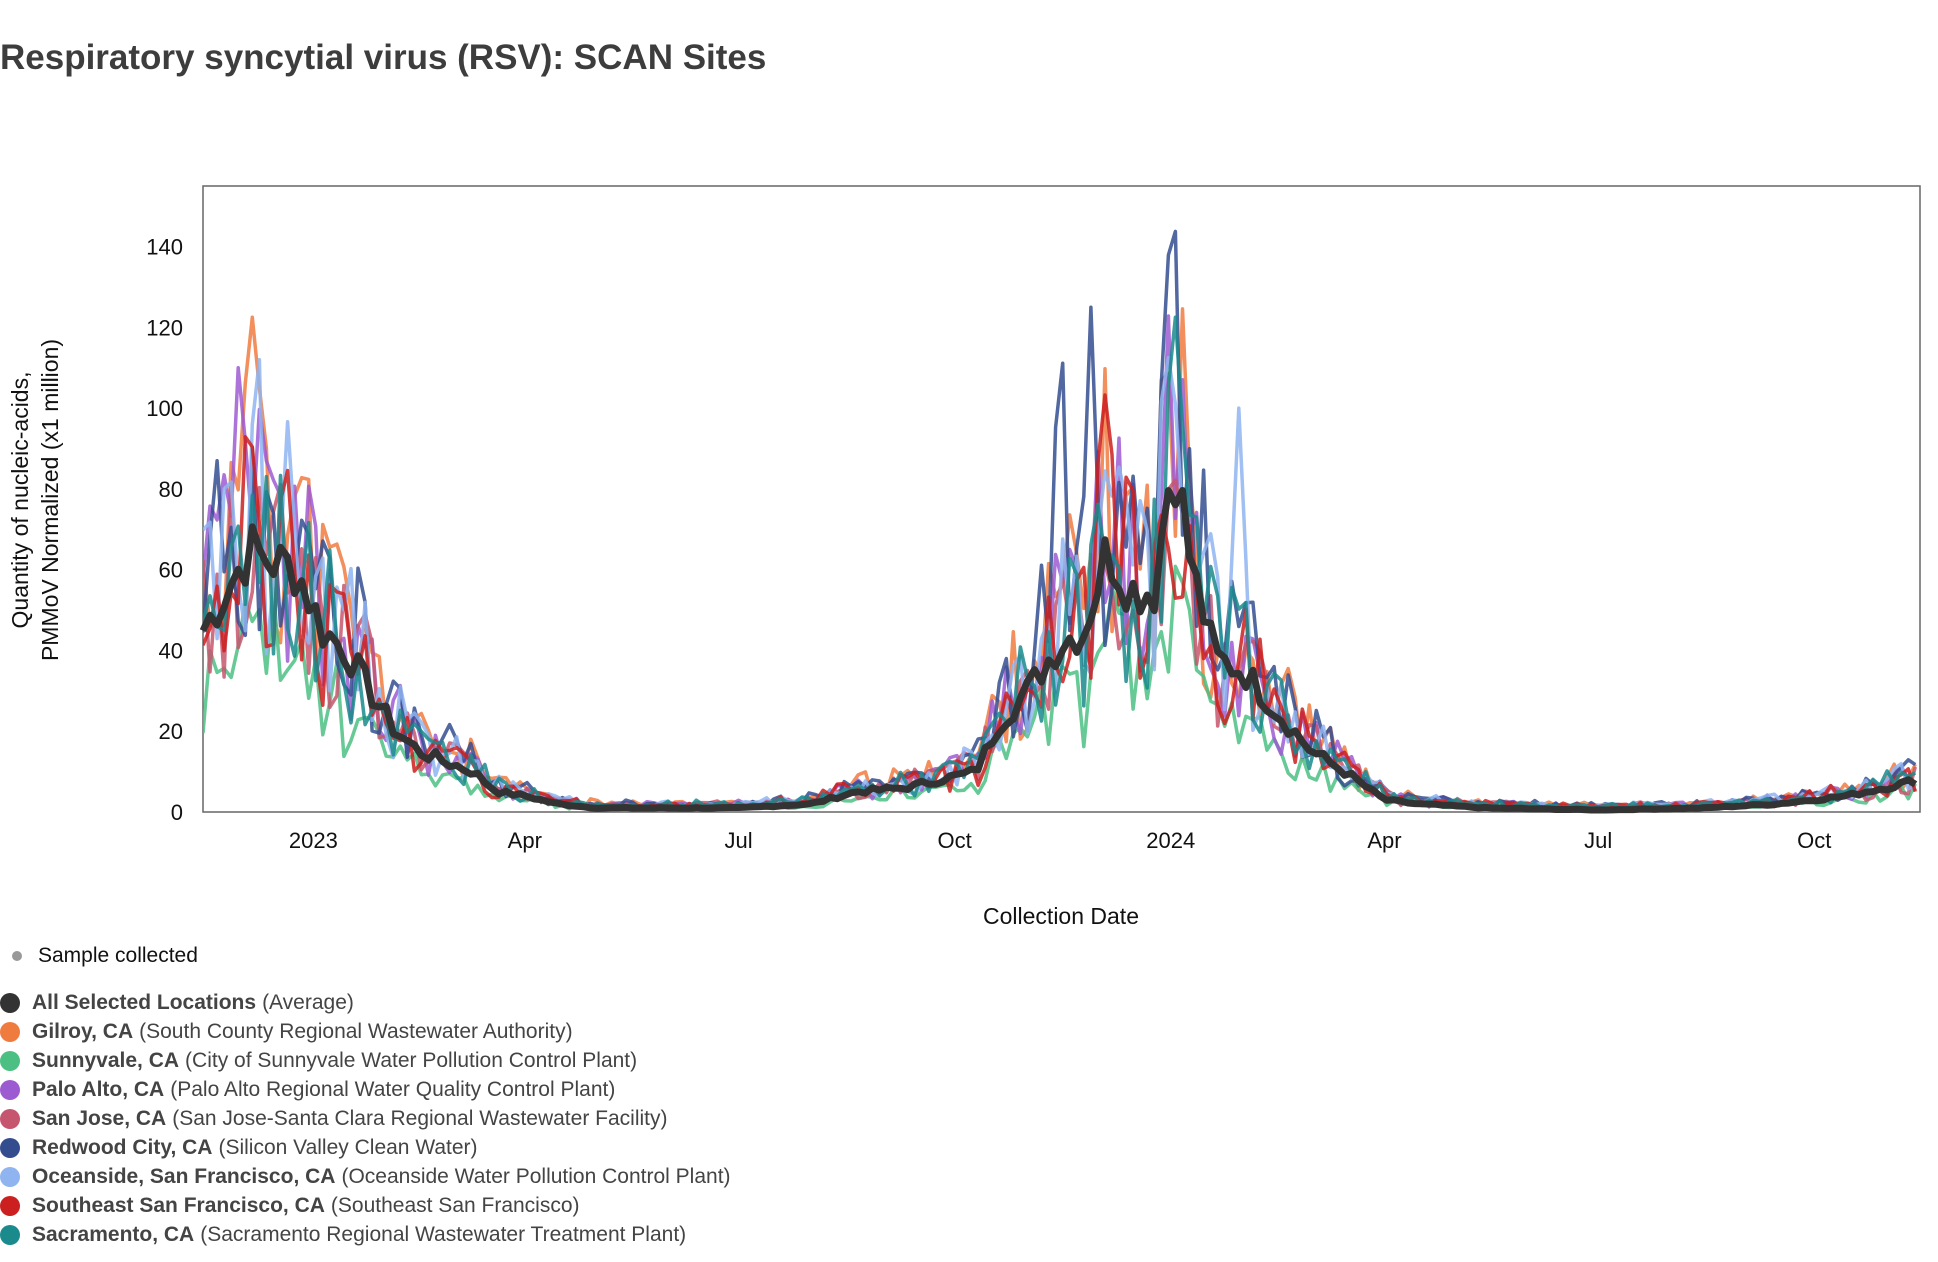 The width and height of the screenshot is (1938, 1262). What do you see at coordinates (171, 570) in the screenshot?
I see `y-tick-label: 60` at bounding box center [171, 570].